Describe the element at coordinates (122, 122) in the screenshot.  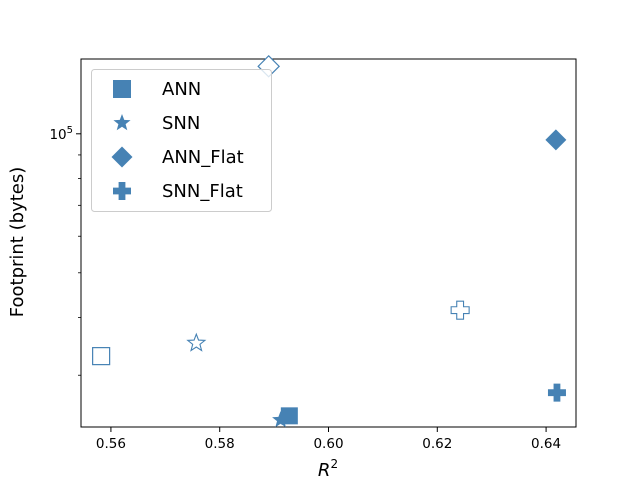
I see `legend-marker-snn` at that location.